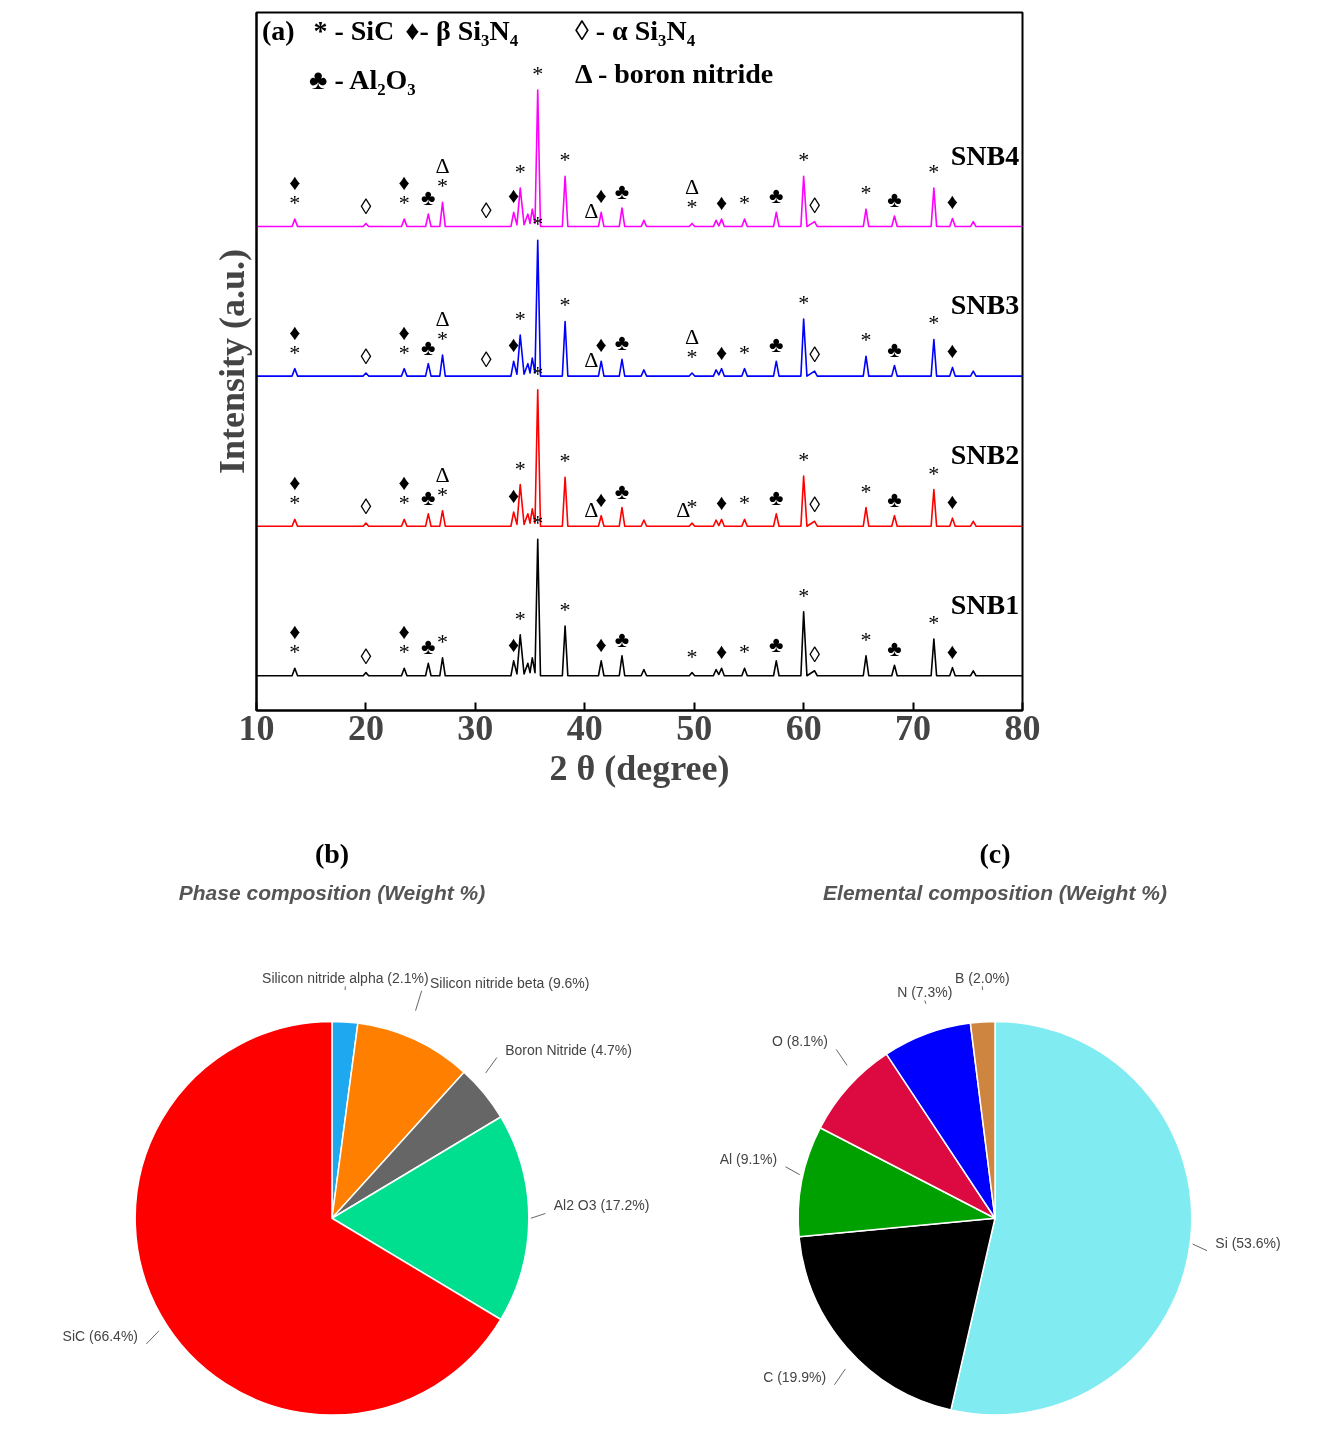 This screenshot has height=1456, width=1326. Describe the element at coordinates (803, 727) in the screenshot. I see `x-tick-label: 60` at that location.